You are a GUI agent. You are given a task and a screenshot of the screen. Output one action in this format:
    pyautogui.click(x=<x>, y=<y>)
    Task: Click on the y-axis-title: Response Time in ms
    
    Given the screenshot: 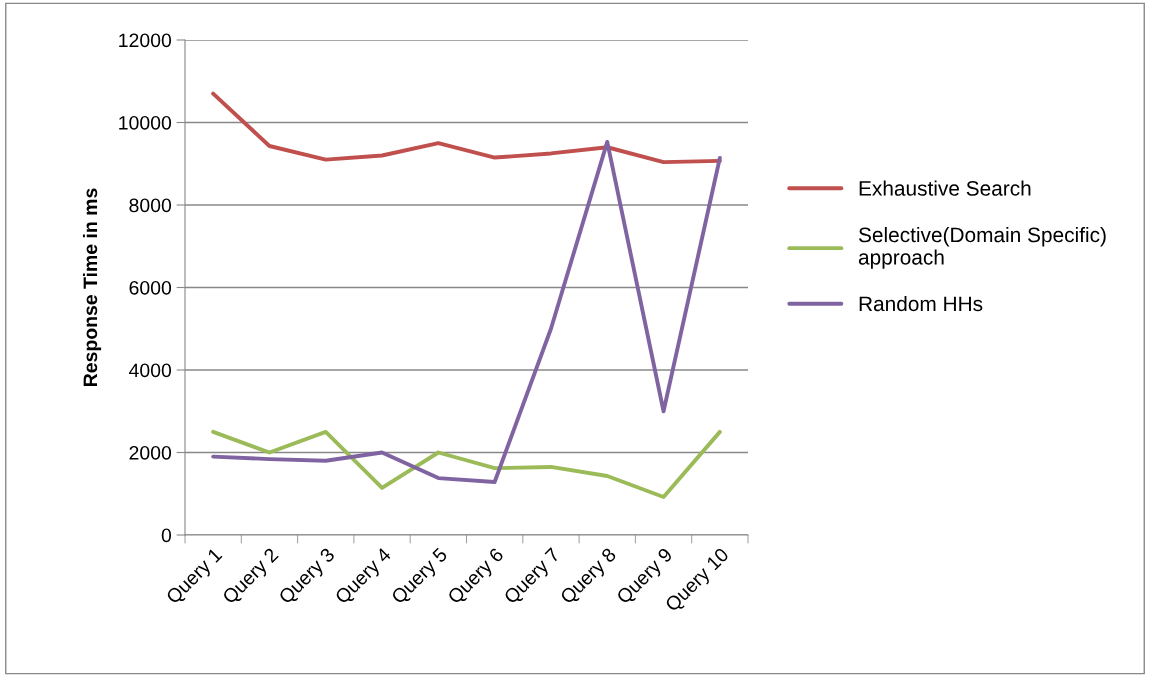 What is the action you would take?
    pyautogui.click(x=92, y=287)
    